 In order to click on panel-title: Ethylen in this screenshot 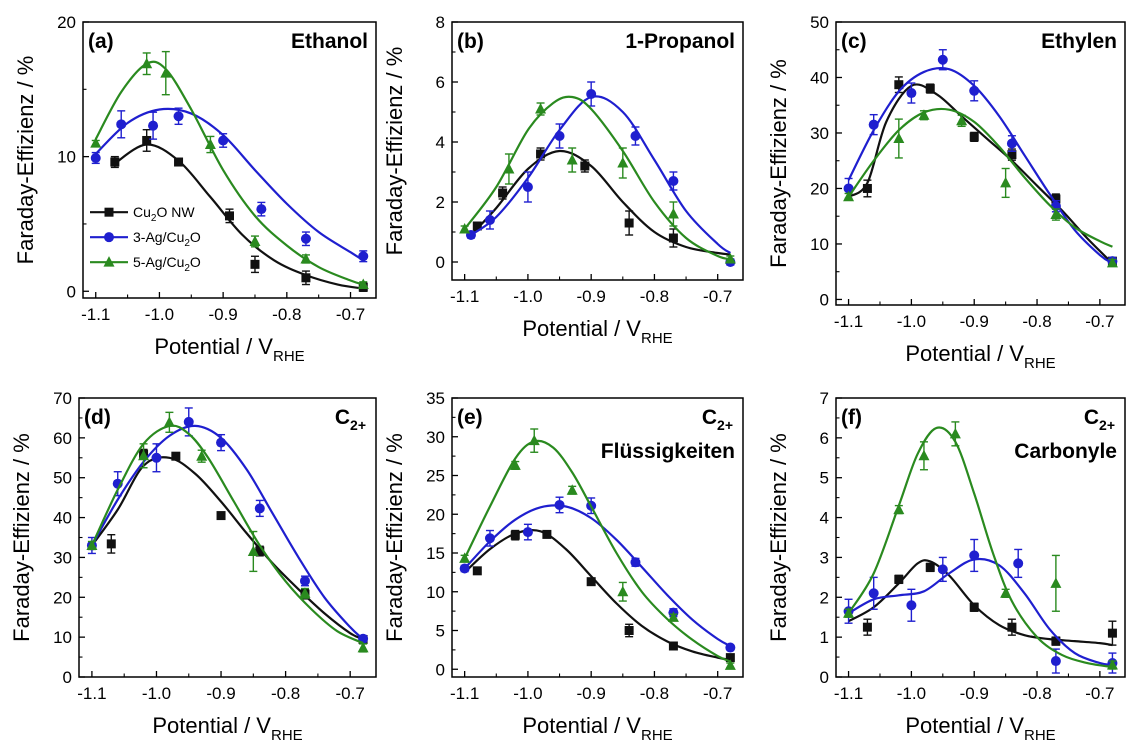, I will do `click(1079, 41)`.